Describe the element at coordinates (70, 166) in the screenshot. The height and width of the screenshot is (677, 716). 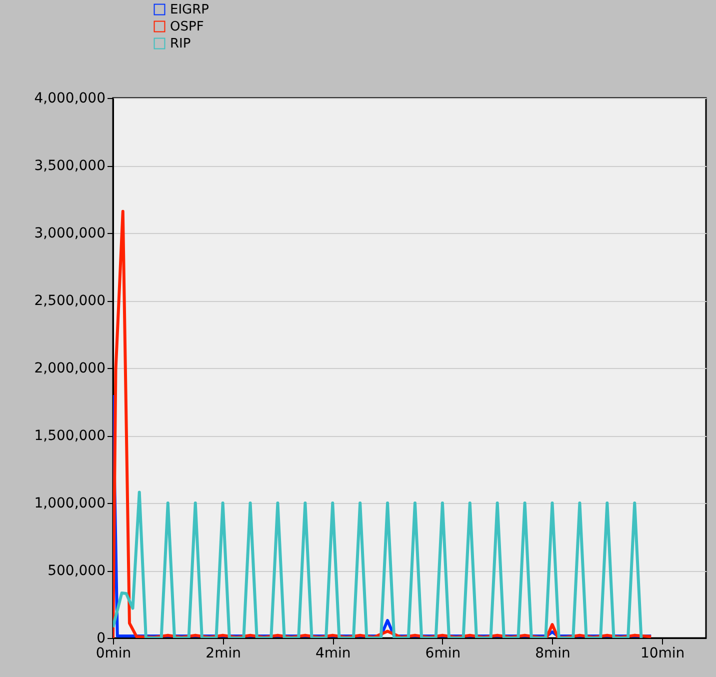
I see `y-tick-label: 3,500,000` at that location.